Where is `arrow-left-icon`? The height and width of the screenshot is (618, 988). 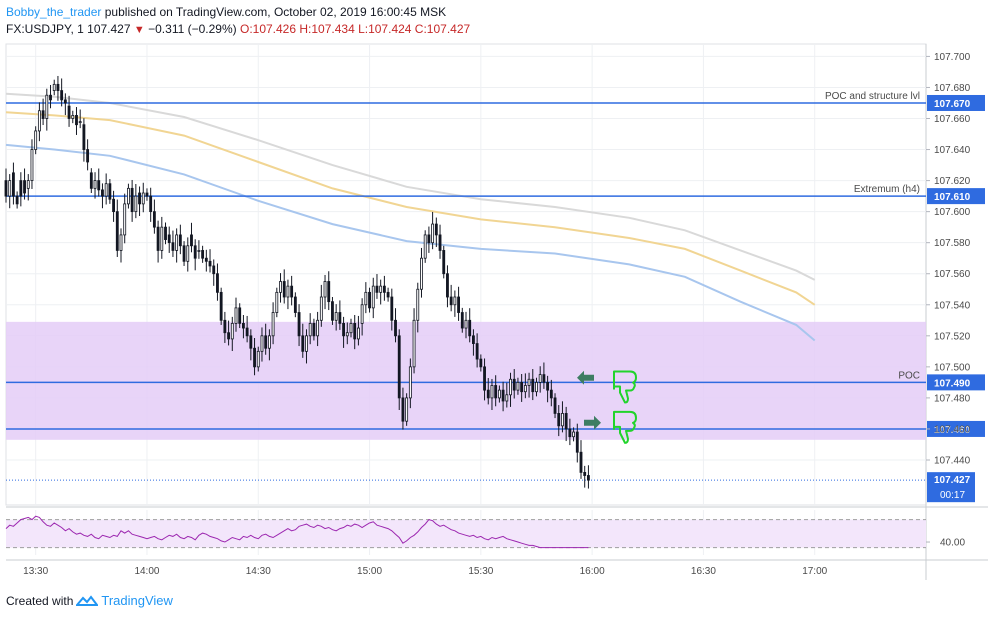
arrow-left-icon is located at coordinates (585, 377).